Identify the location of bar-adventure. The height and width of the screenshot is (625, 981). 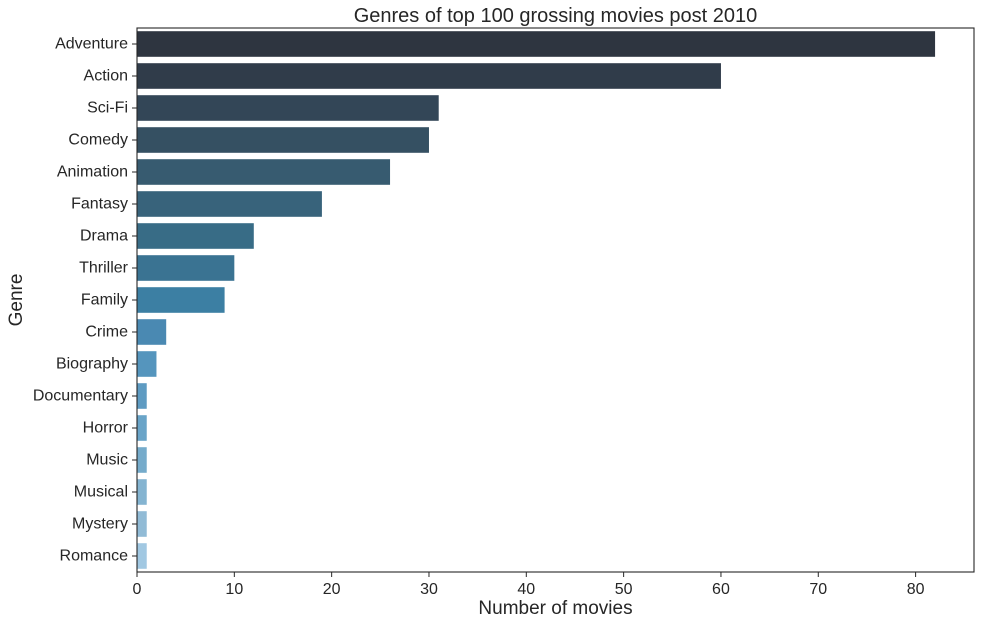
(536, 44).